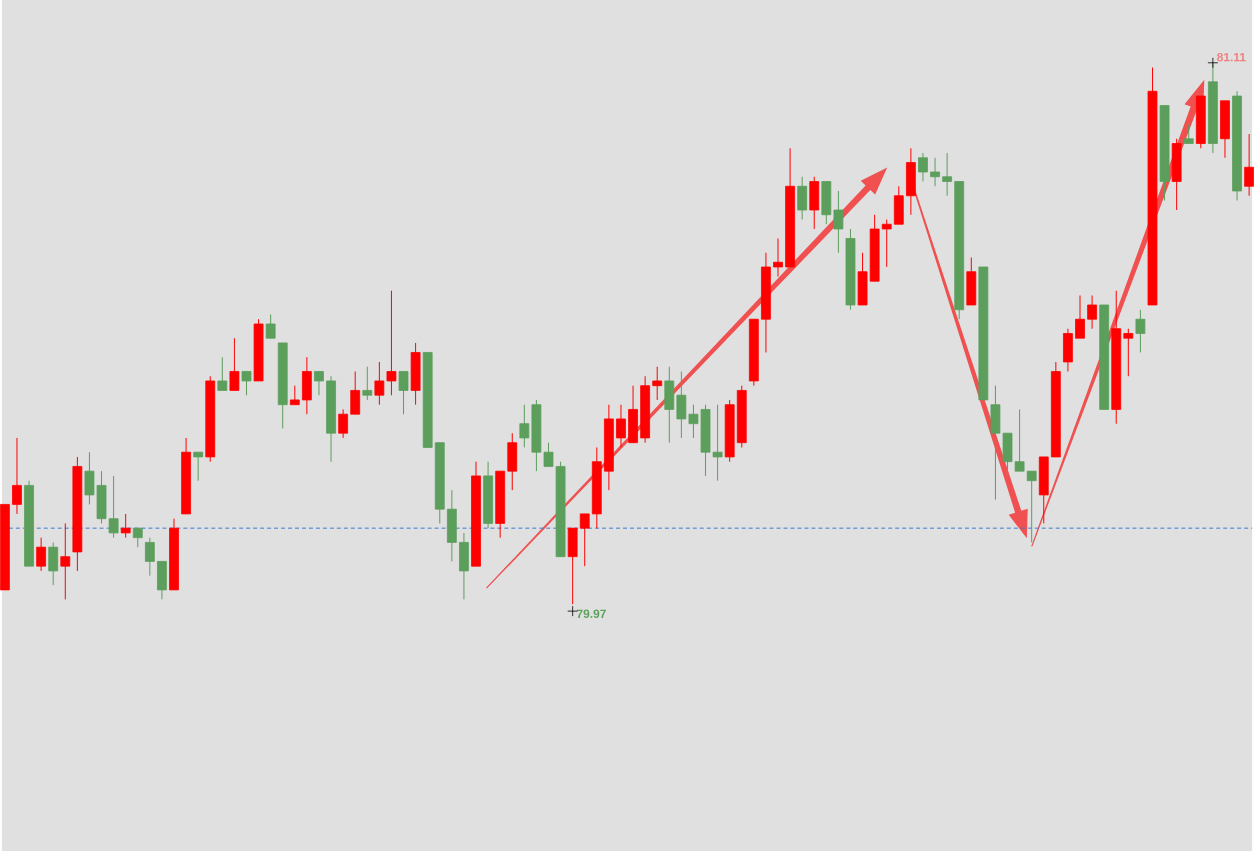 This screenshot has width=1254, height=851. What do you see at coordinates (1231, 57) in the screenshot?
I see `text: 81.11` at bounding box center [1231, 57].